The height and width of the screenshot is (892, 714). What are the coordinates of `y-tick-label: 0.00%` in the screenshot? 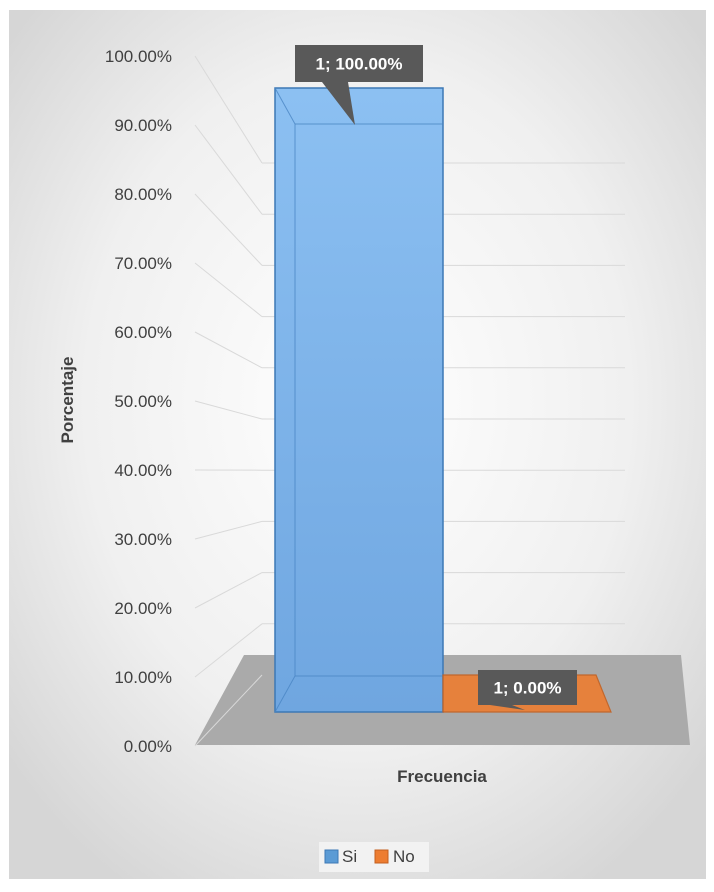 It's located at (148, 746).